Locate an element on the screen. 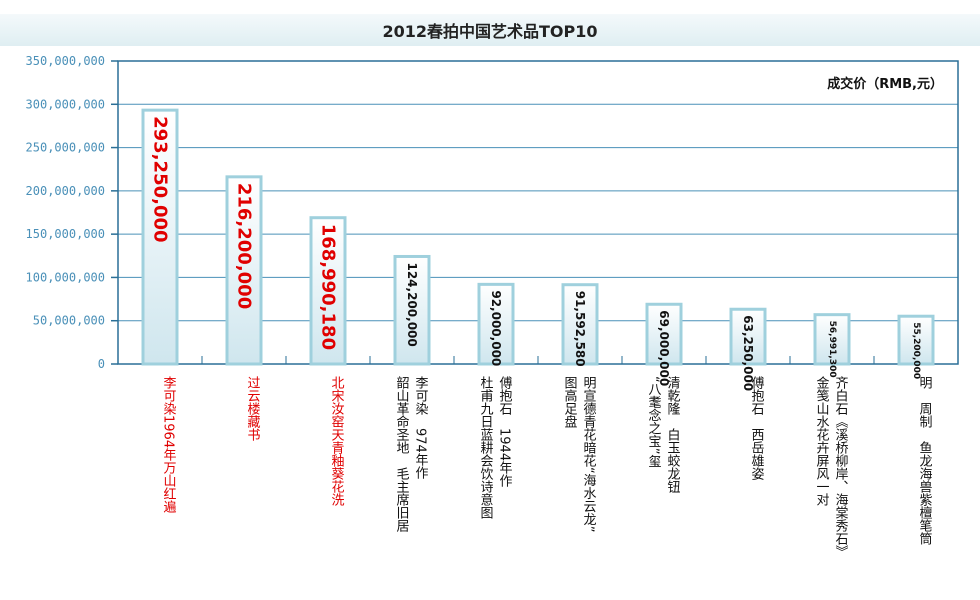 Image resolution: width=980 pixels, height=600 pixels. category-label: 过云楼藏书 is located at coordinates (253, 409).